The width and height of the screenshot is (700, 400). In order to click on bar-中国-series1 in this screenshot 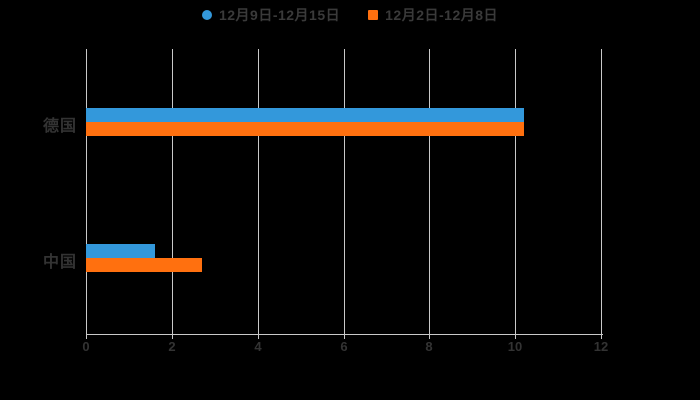, I will do `click(144, 265)`.